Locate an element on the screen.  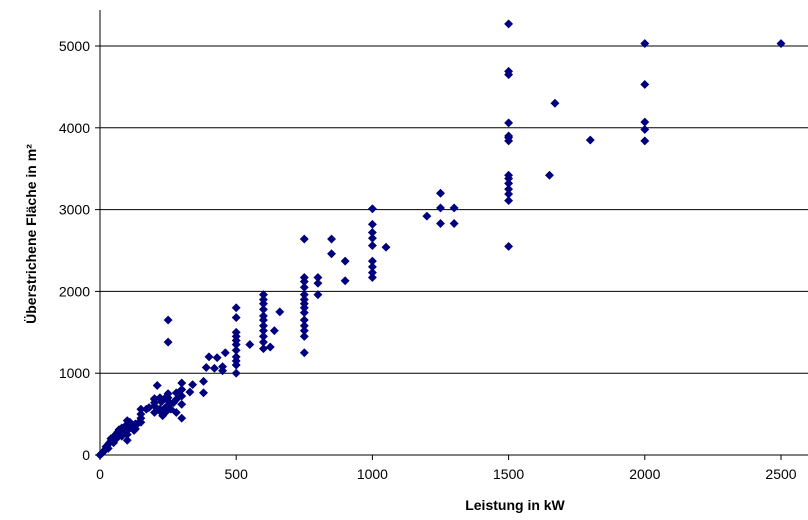
x-axis-title: Leistung in kW is located at coordinates (515, 505).